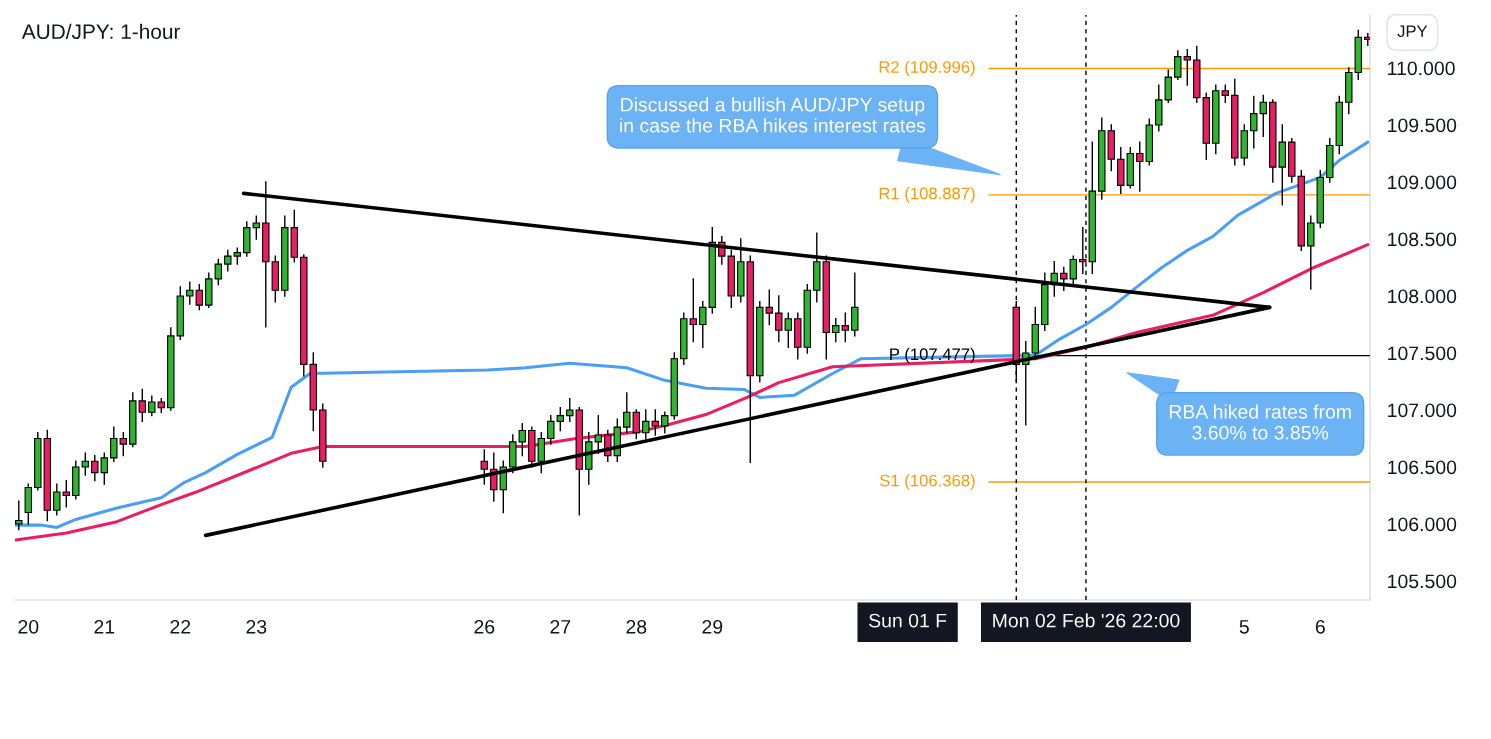 This screenshot has height=739, width=1491. What do you see at coordinates (1422, 296) in the screenshot?
I see `y-tick-label: 108.000` at bounding box center [1422, 296].